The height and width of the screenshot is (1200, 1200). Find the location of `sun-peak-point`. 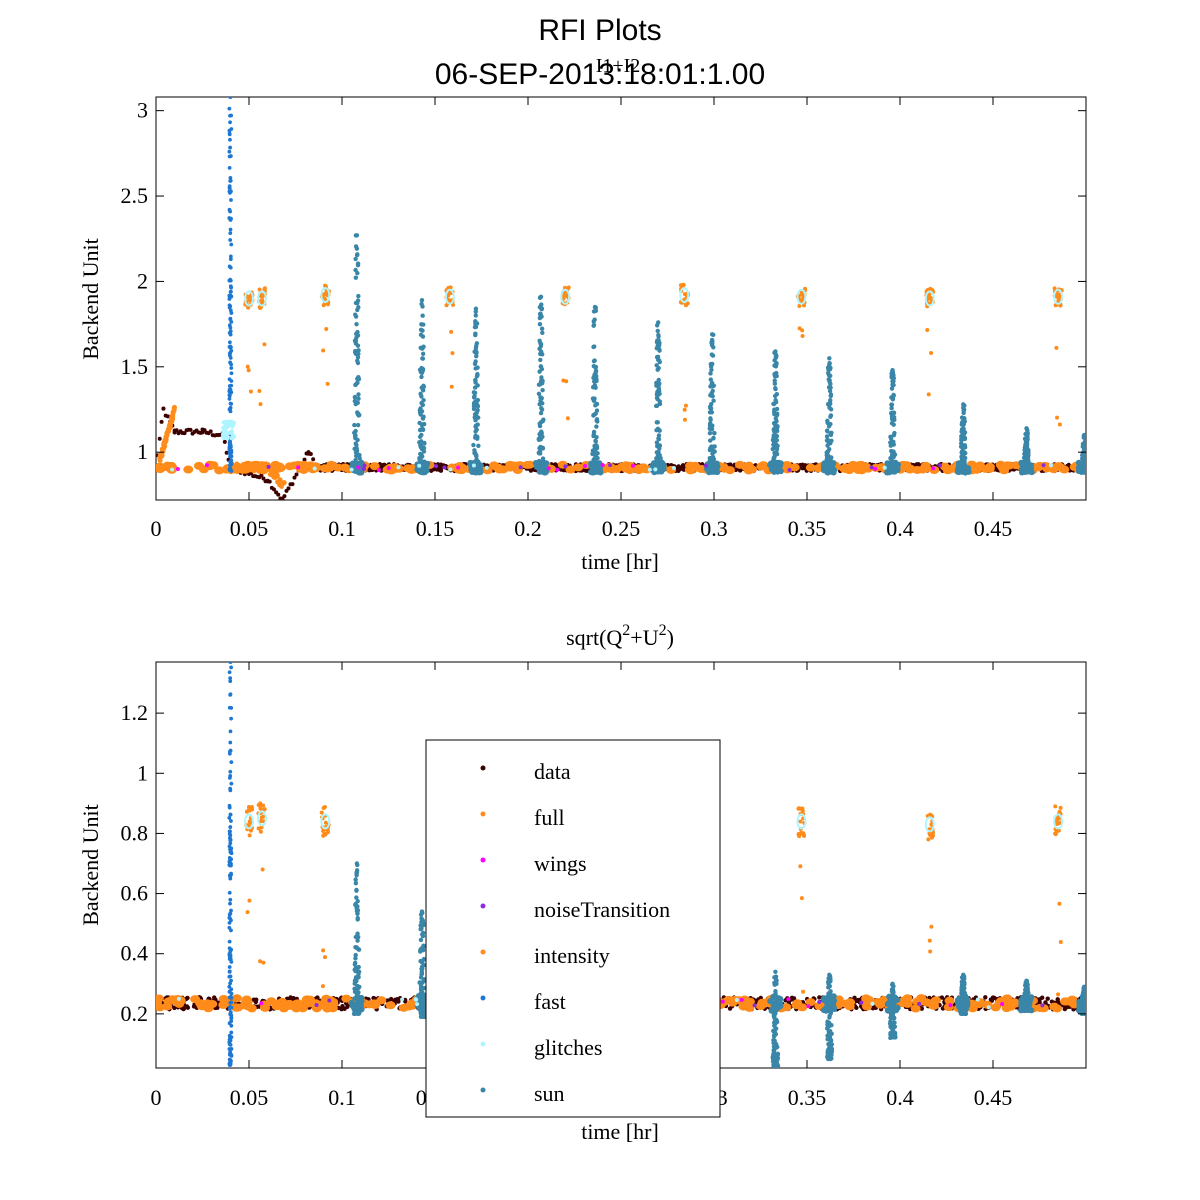

sun-peak-point is located at coordinates (892, 370).